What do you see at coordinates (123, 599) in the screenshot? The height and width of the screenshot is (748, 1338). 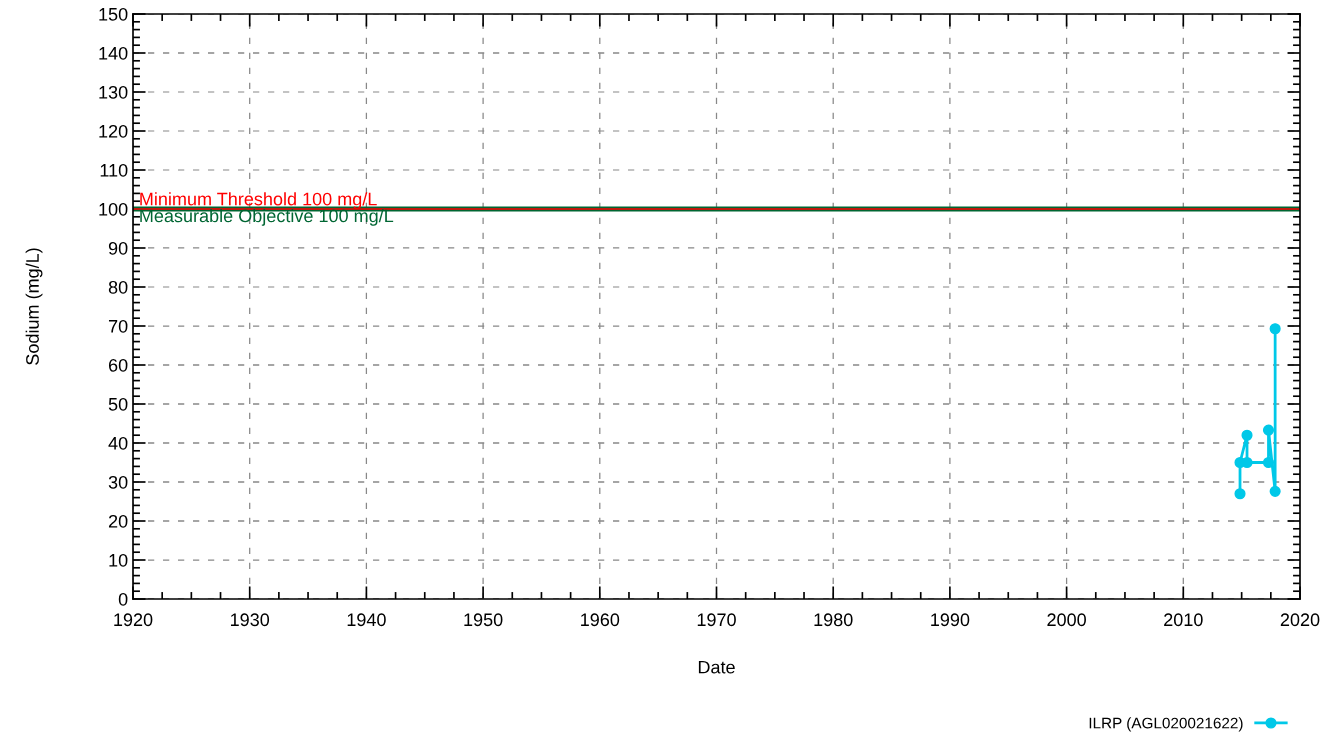 I see `y-tick-label: 0` at bounding box center [123, 599].